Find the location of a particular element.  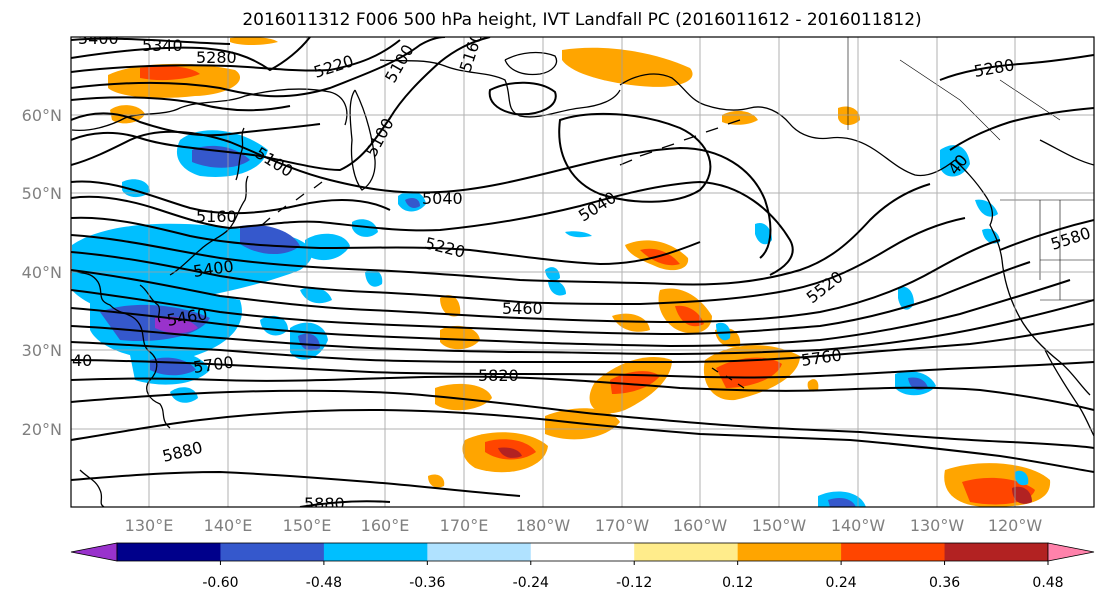

contour-label: 5280 is located at coordinates (216, 57).